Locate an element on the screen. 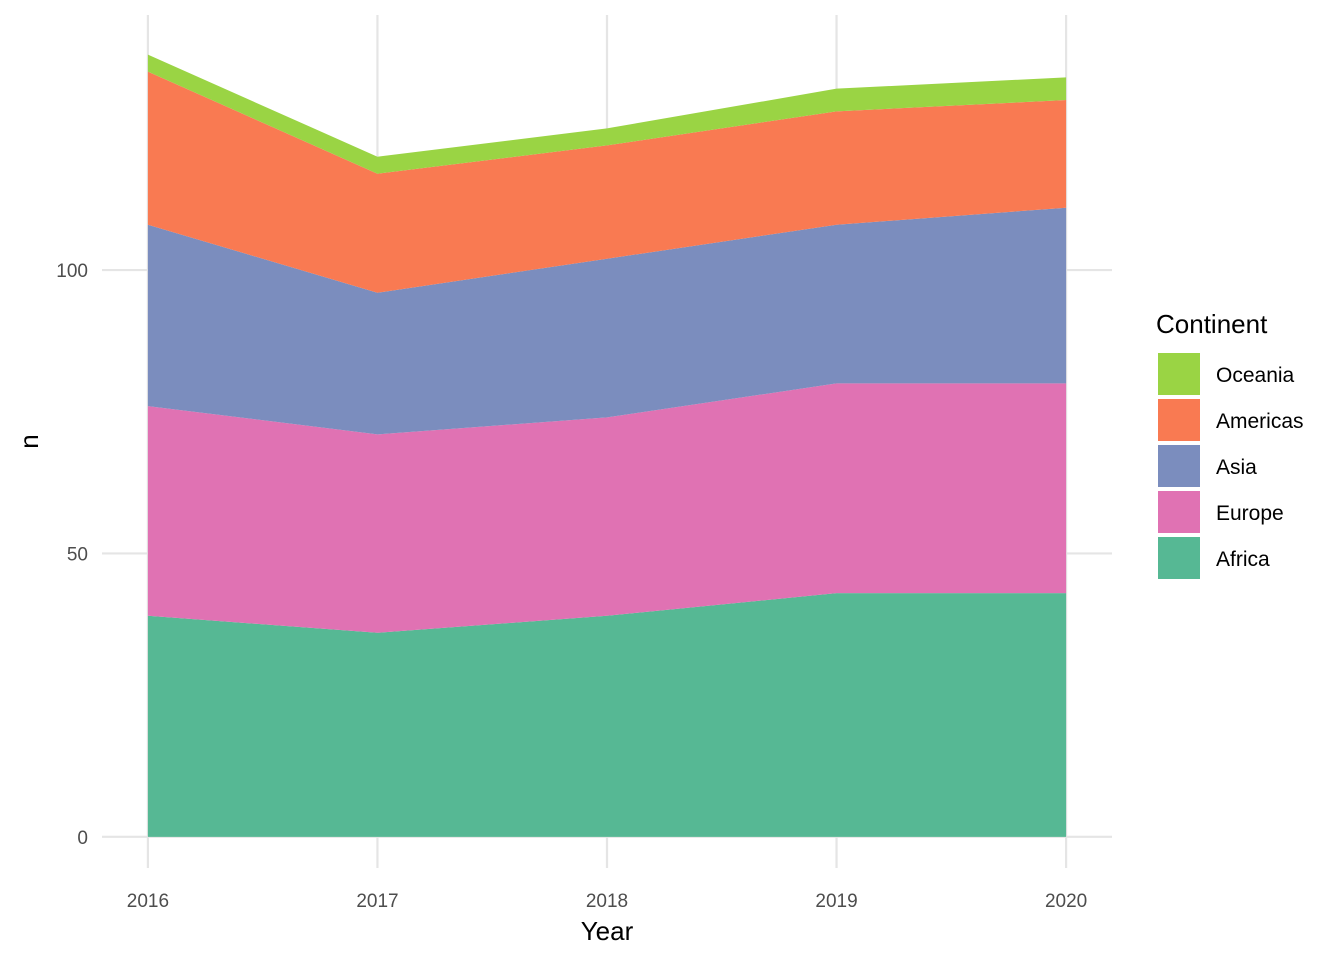 This screenshot has width=1344, height=960. x-tick-label: 2017 is located at coordinates (377, 901).